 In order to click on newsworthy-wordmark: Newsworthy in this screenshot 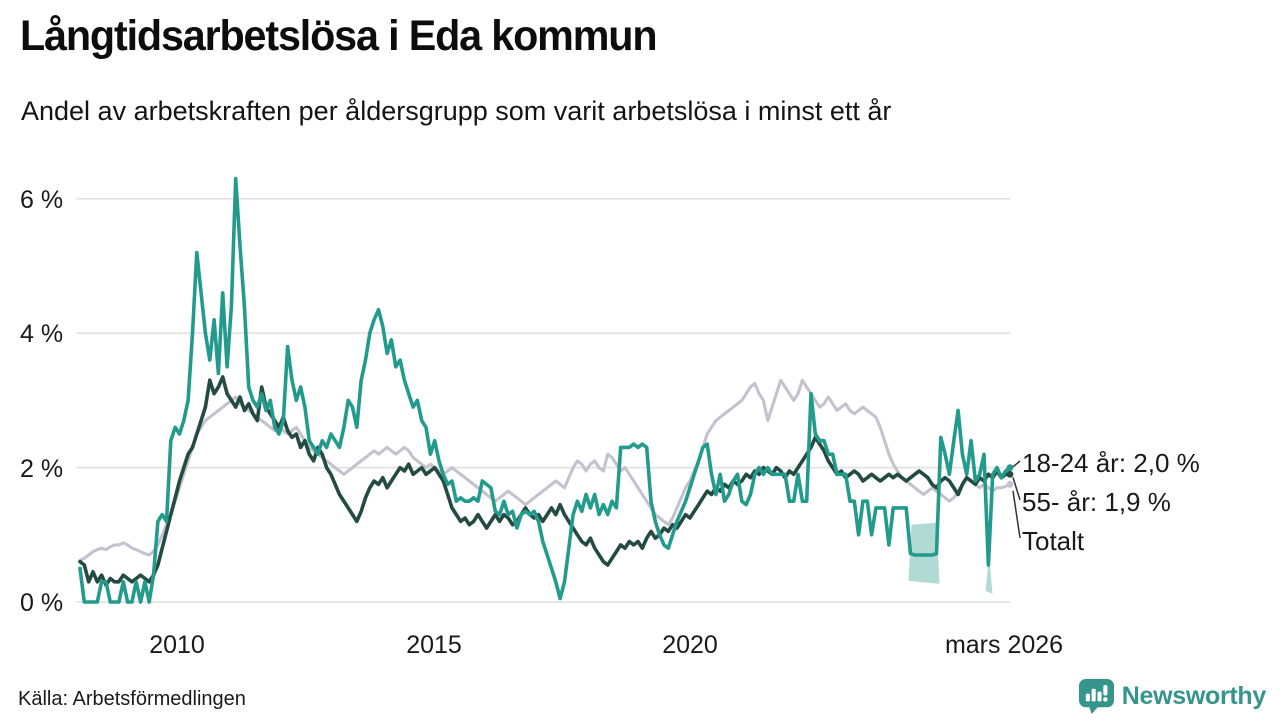, I will do `click(1194, 696)`.